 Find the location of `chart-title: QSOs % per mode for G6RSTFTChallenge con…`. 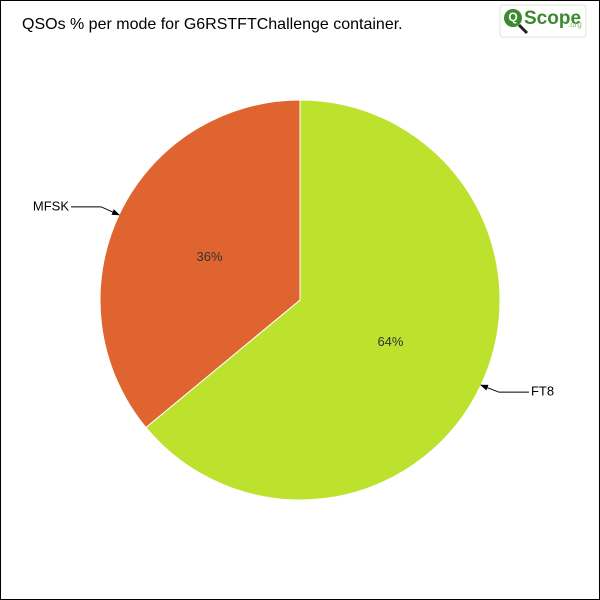

chart-title: QSOs % per mode for G6RSTFTChallenge con… is located at coordinates (212, 24).